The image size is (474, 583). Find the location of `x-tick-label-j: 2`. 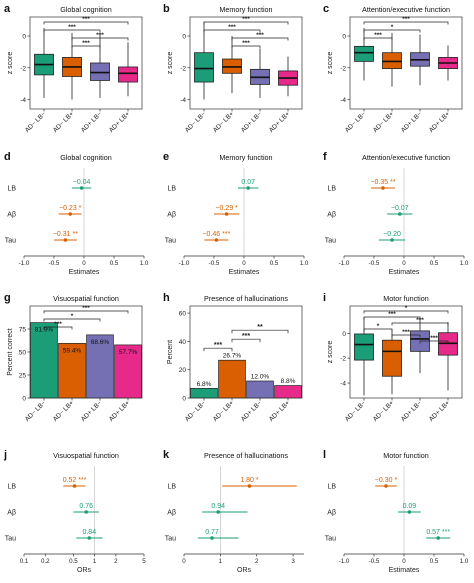

x-tick-label-j: 2 is located at coordinates (116, 561).